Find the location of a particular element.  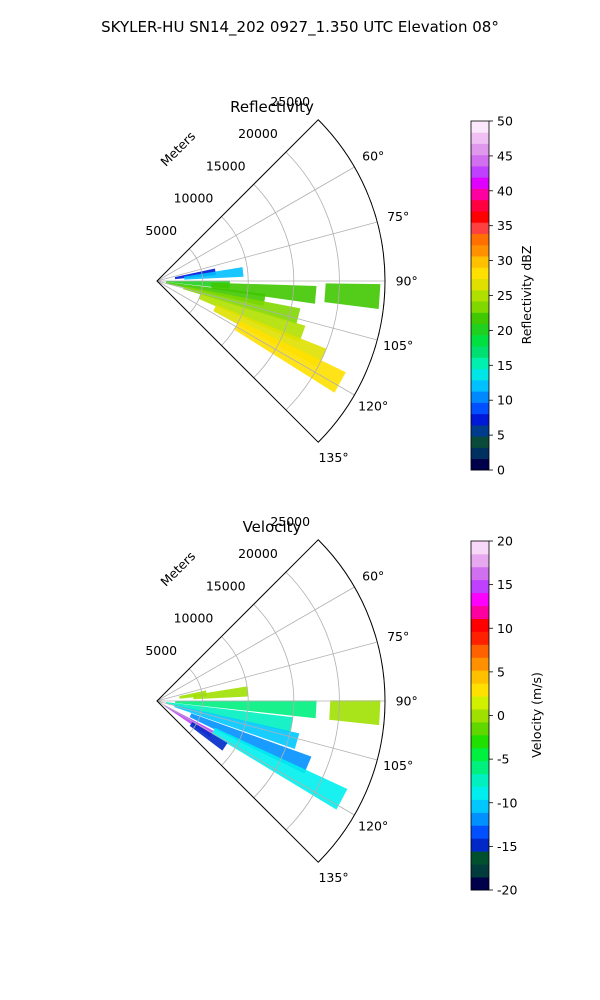

range-tick-label: 25000 is located at coordinates (290, 521).